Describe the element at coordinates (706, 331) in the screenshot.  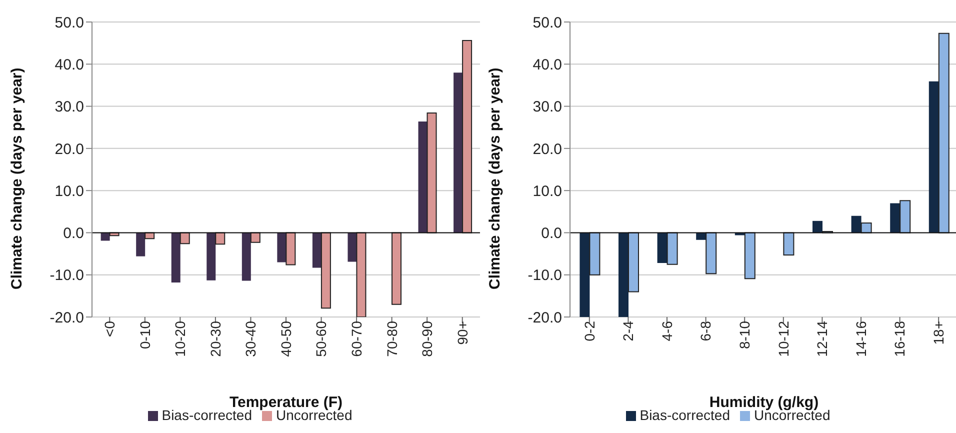
I see `x-tick-label: 6-8` at that location.